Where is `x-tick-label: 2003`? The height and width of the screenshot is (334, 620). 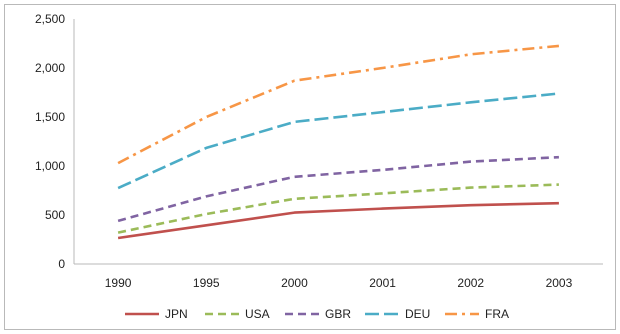 x-tick-label: 2003 is located at coordinates (559, 283).